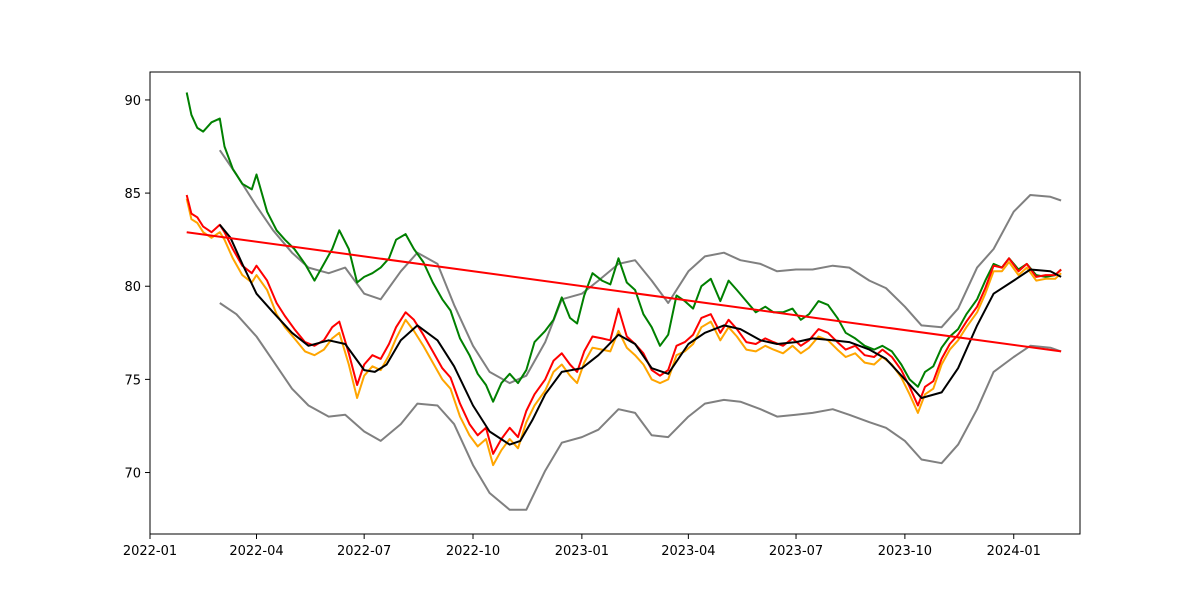 This screenshot has width=1200, height=600. Describe the element at coordinates (796, 551) in the screenshot. I see `x-tick-label: 2023-07` at that location.